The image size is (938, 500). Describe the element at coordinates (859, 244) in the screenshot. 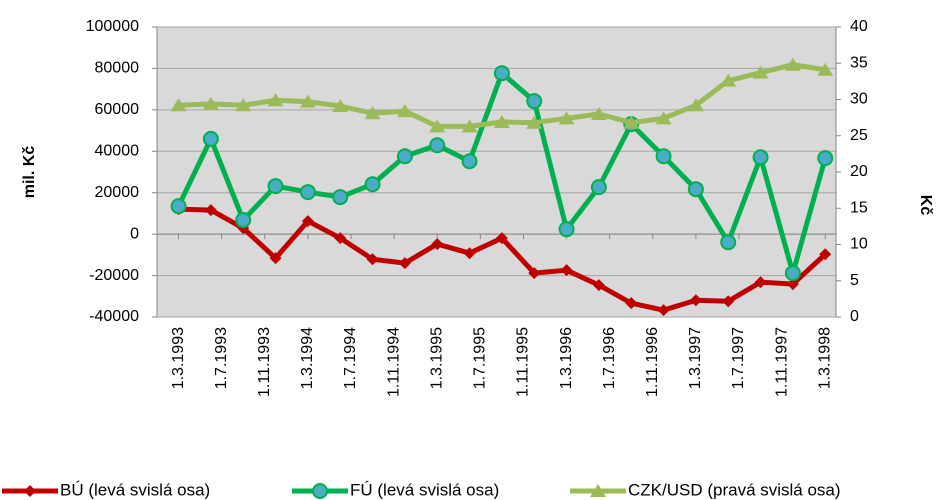

I see `y2-tick-label: 10` at that location.